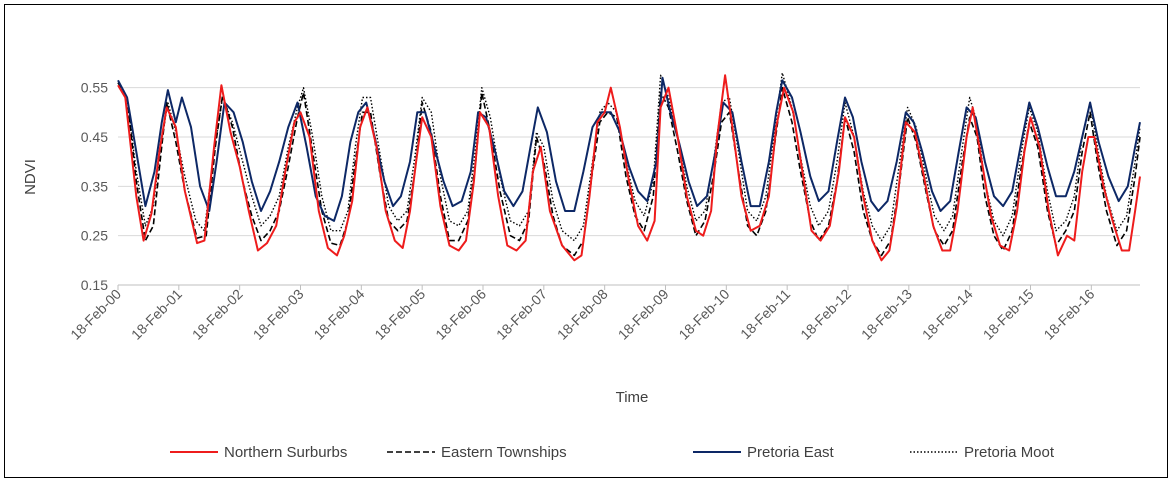  What do you see at coordinates (94, 88) in the screenshot?
I see `y-tick-label: 0.55` at bounding box center [94, 88].